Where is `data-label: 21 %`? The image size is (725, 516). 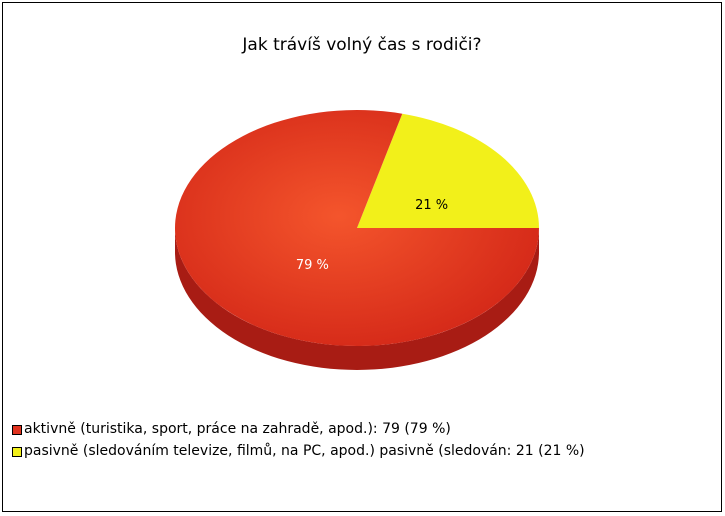
data-label: 21 % is located at coordinates (431, 205).